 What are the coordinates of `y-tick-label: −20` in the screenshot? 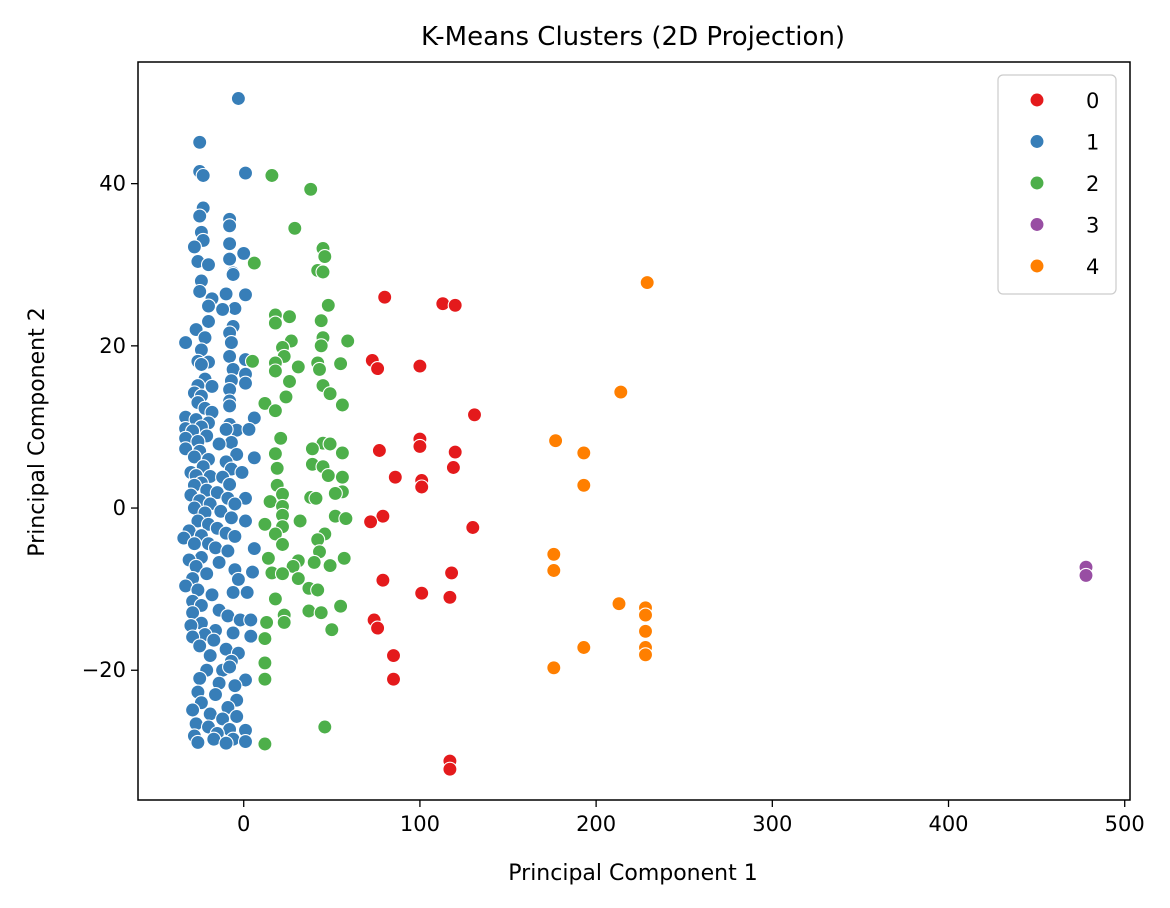 It's located at (104, 670).